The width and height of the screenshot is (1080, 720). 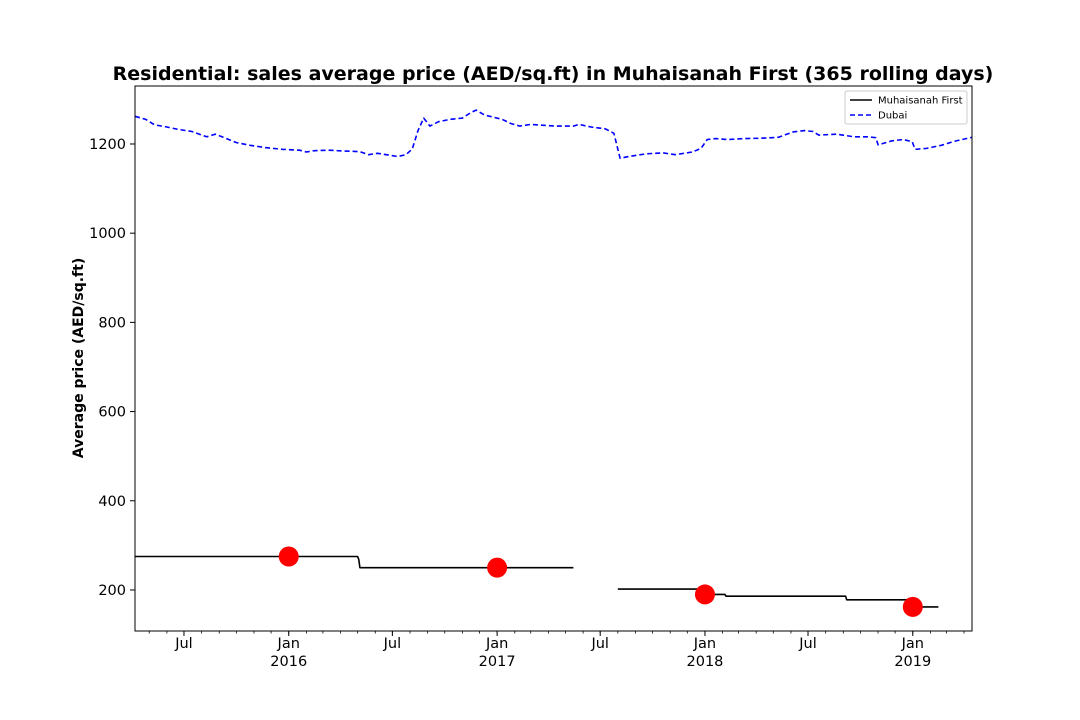 I want to click on x-tick-label-2018-01-01: Jan, so click(x=704, y=644).